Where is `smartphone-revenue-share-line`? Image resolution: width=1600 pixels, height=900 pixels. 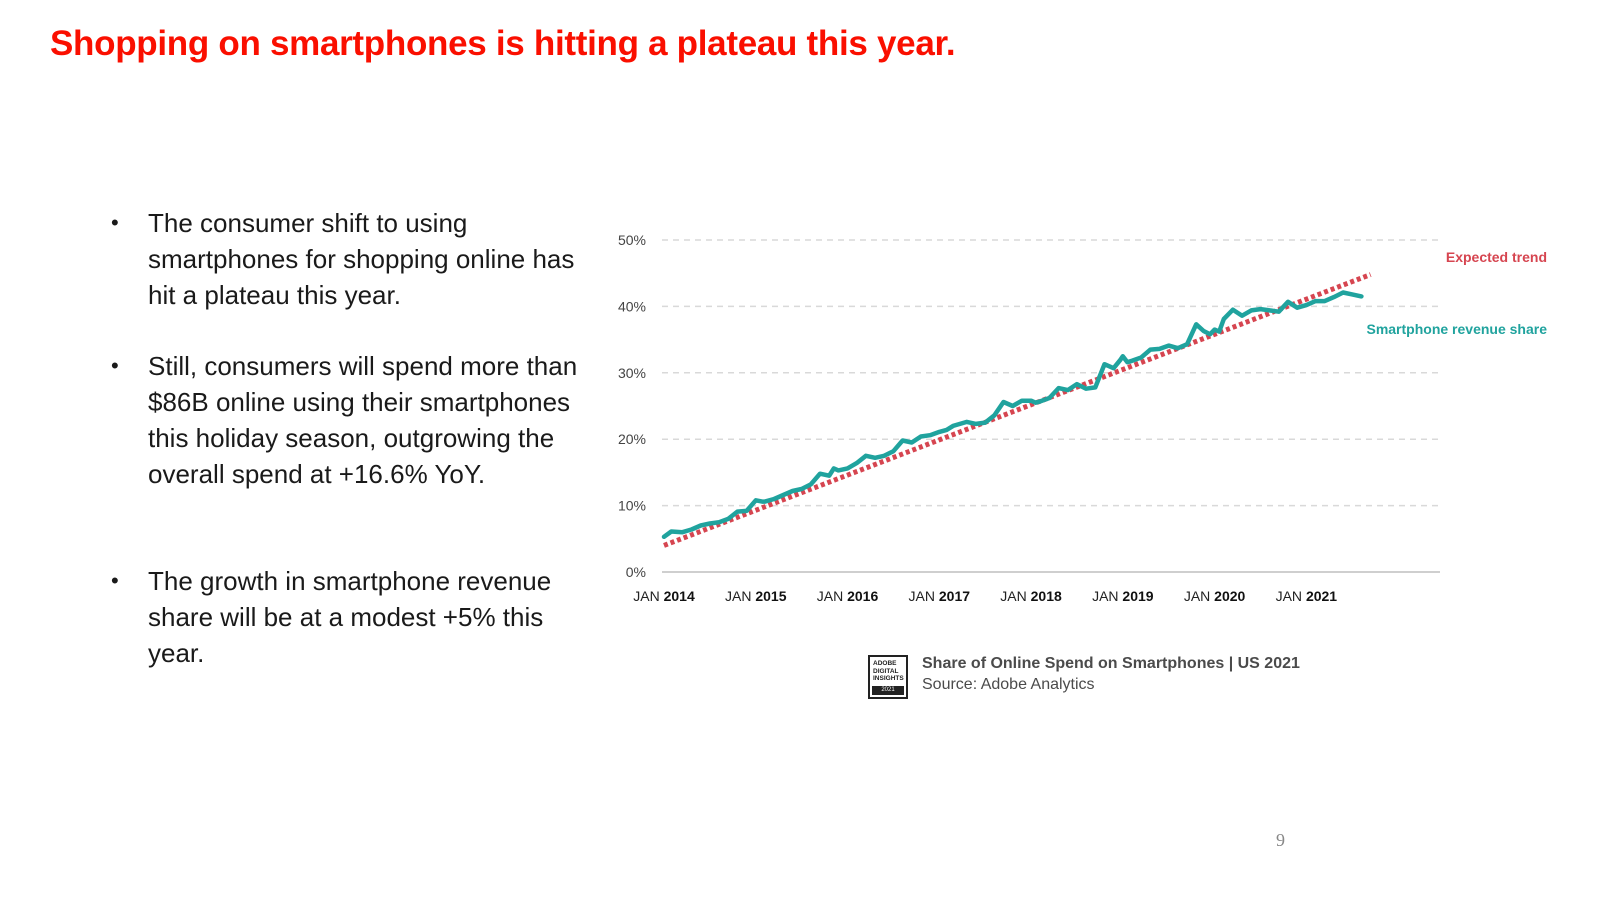 smartphone-revenue-share-line is located at coordinates (1012, 415).